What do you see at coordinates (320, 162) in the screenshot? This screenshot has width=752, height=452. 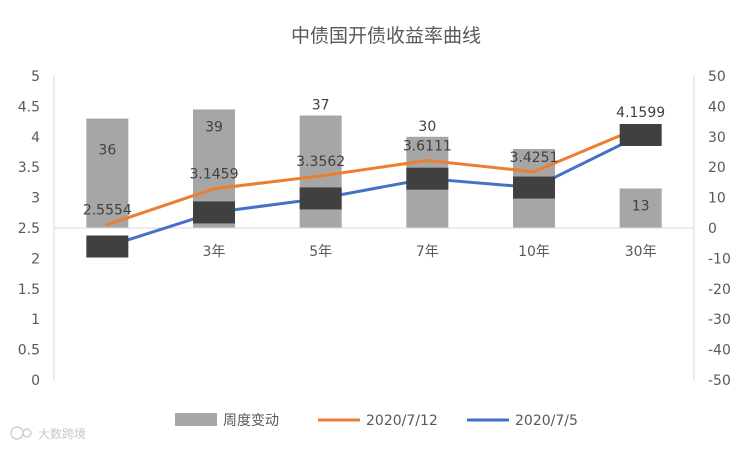 I see `line-data-label: 3.3562` at bounding box center [320, 162].